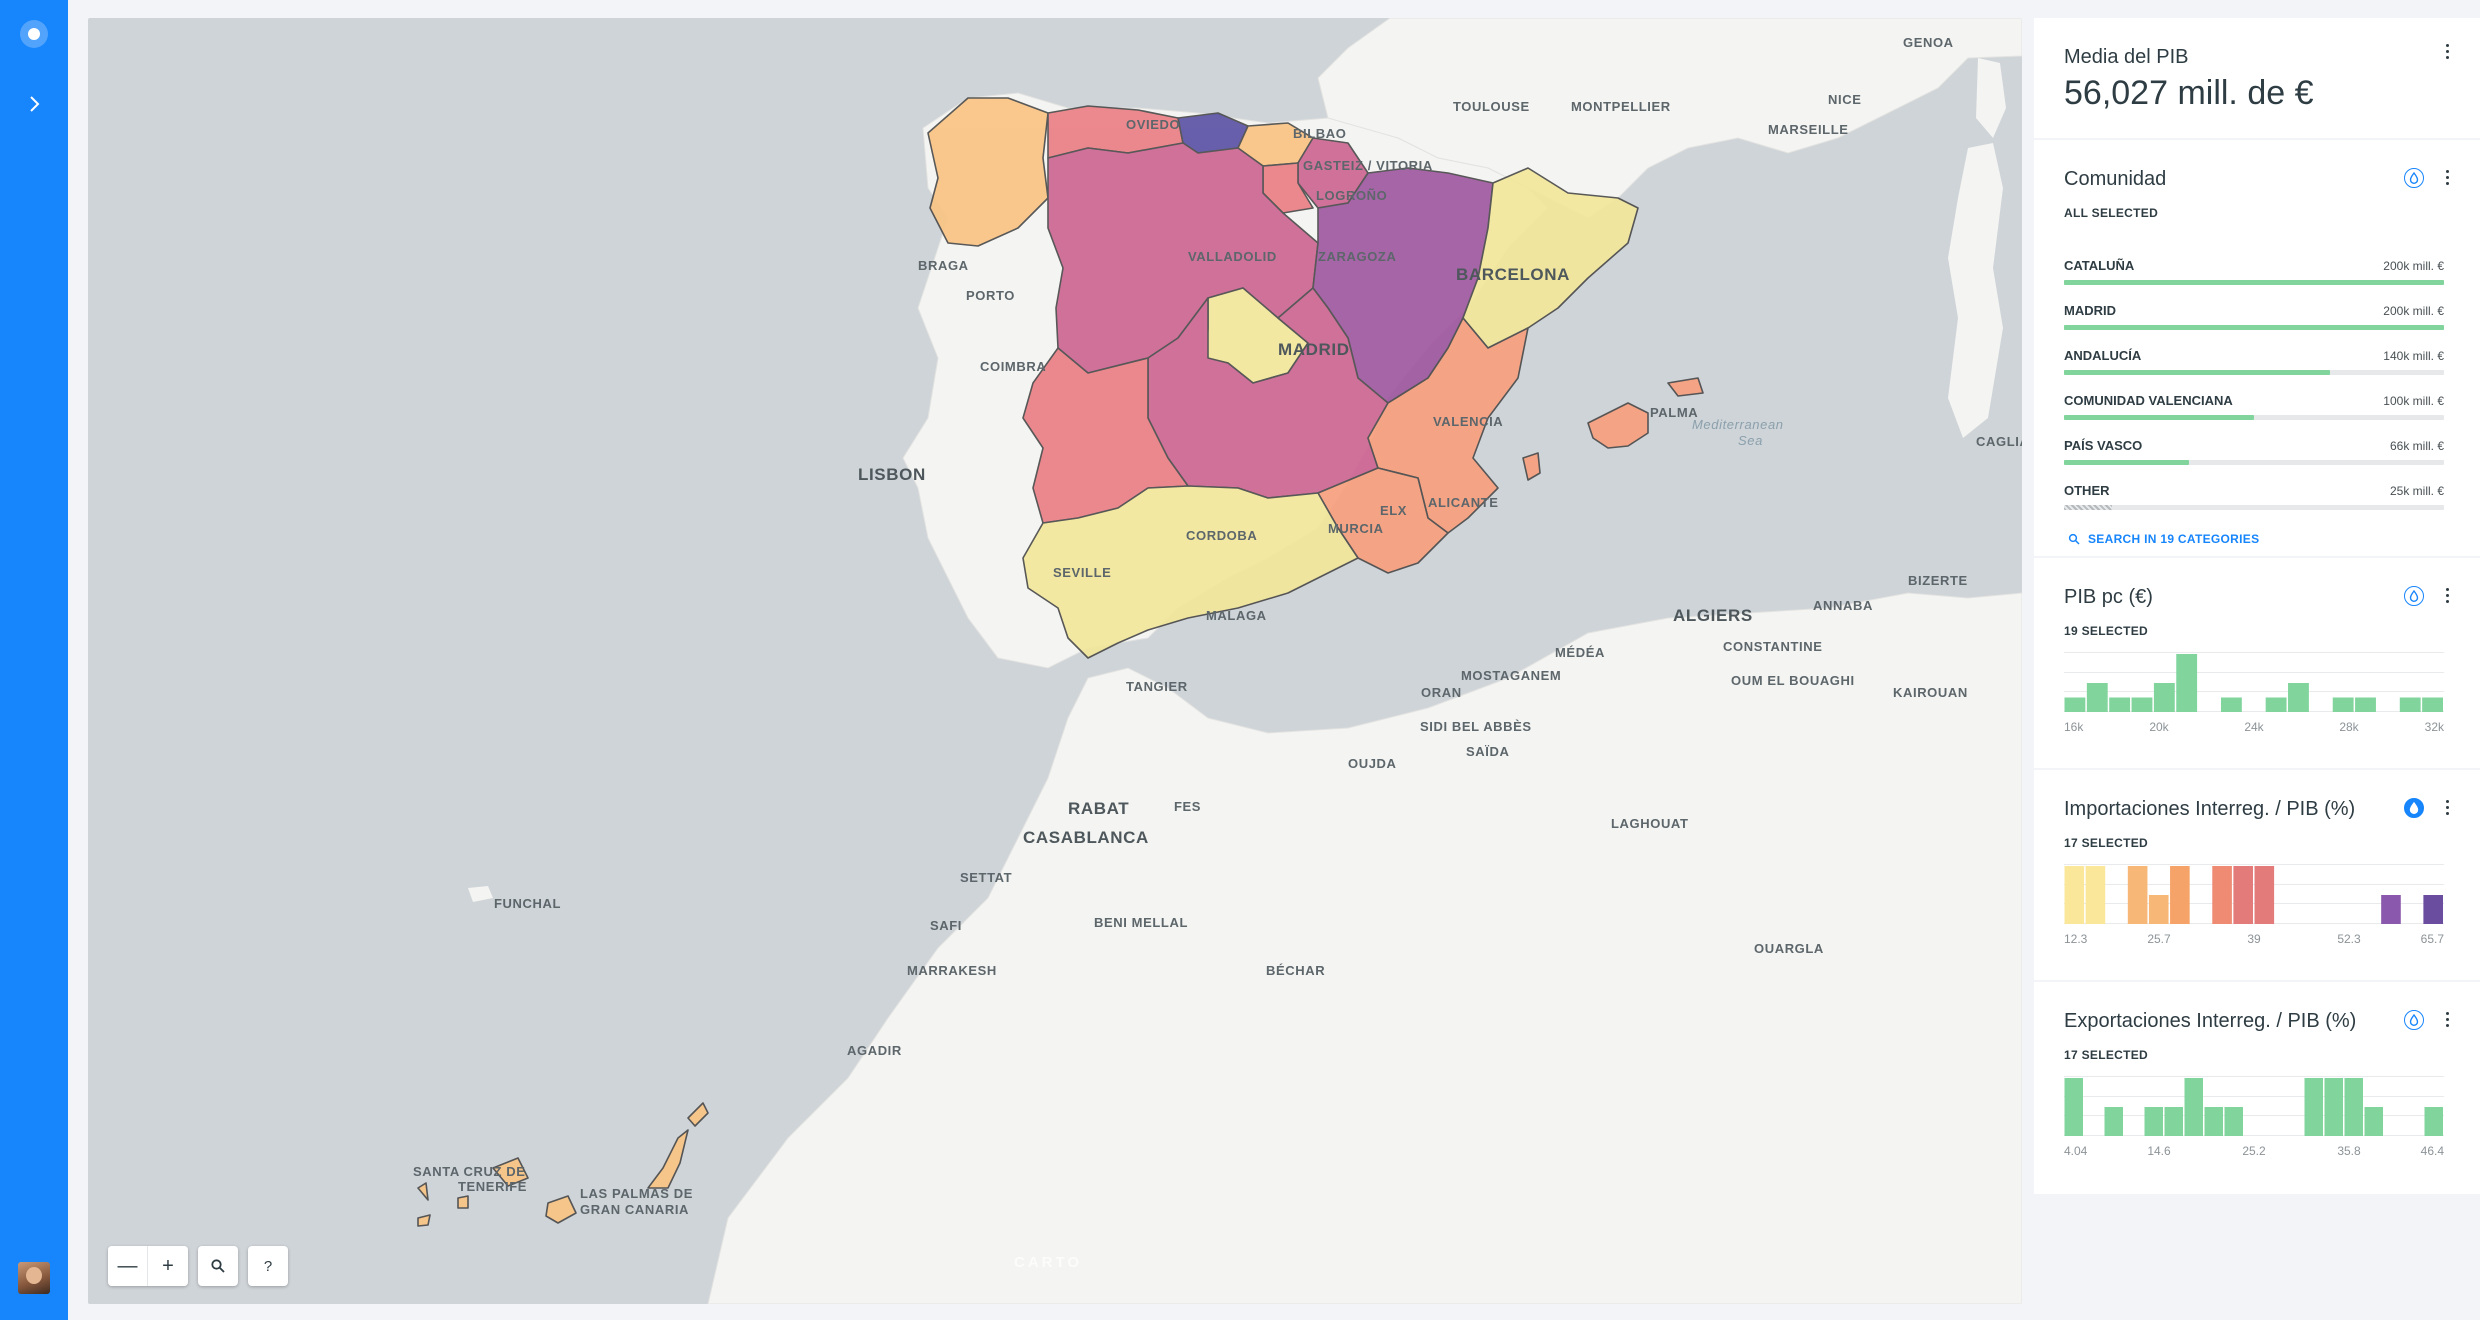 This screenshot has height=1320, width=2480. I want to click on histogram-widget-pib-pc: PIB pc (€) 19 SELECTED 16k 20k 24k 28k 32k, so click(2257, 663).